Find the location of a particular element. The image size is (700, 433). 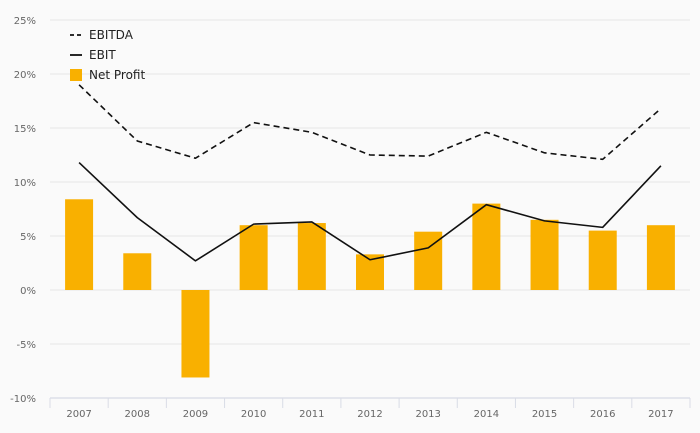

legend: EBITDA EBIT Net Profit is located at coordinates (107, 55).